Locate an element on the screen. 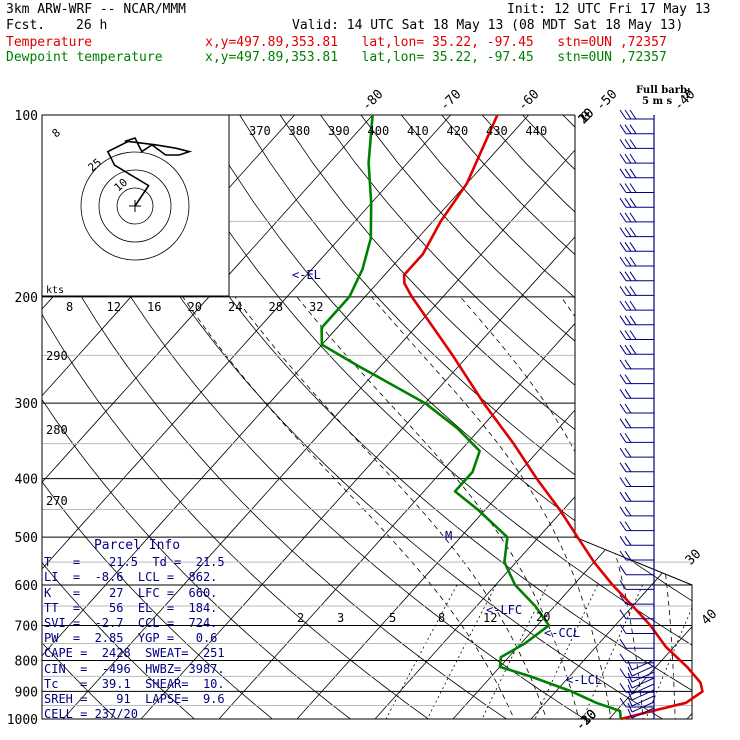  pressure-label: 400 is located at coordinates (26, 480).